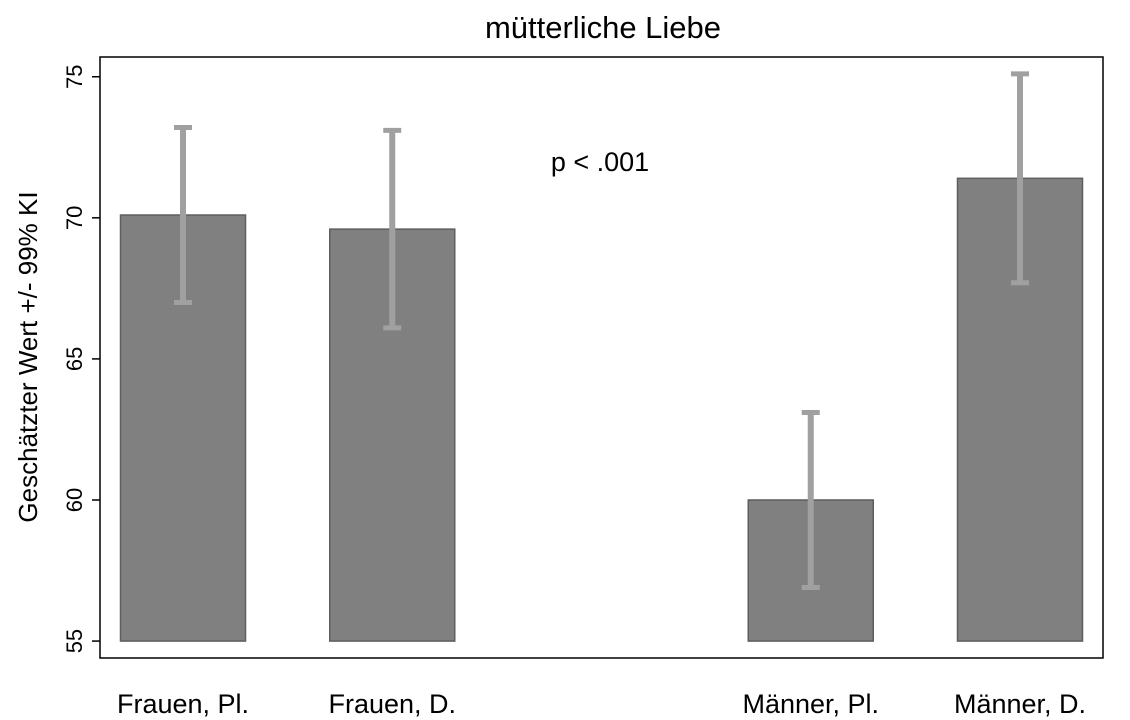 The image size is (1130, 720). I want to click on x-tick-label: Frauen, Pl., so click(183, 704).